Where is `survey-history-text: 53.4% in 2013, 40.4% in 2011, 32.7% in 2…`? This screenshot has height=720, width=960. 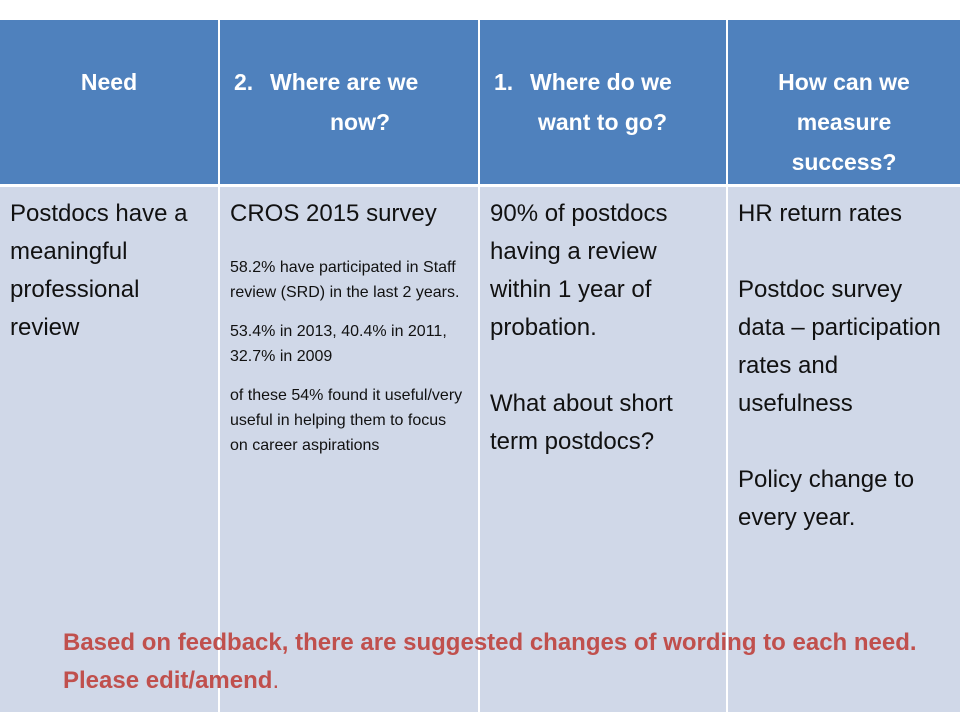
survey-history-text: 53.4% in 2013, 40.4% in 2011, 32.7% in 2… is located at coordinates (338, 344).